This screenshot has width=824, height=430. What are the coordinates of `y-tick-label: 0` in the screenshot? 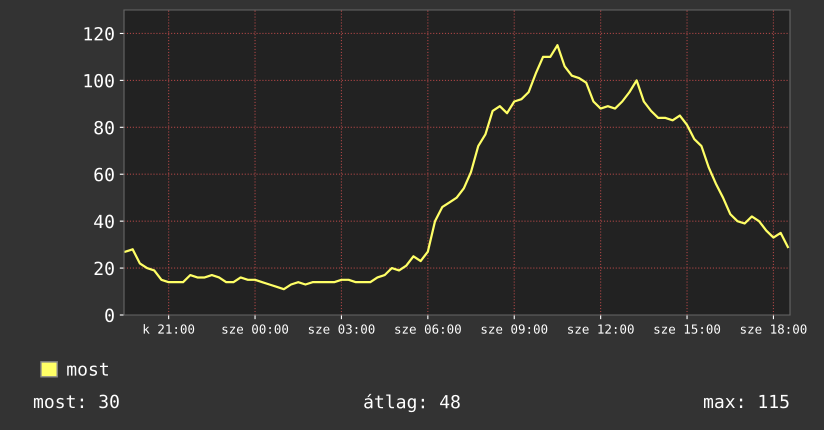 It's located at (109, 315).